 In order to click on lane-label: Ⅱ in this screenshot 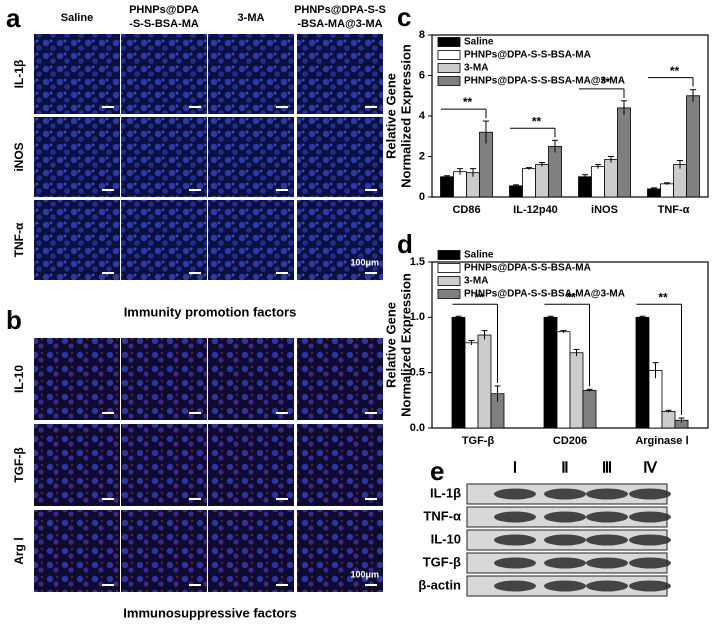, I will do `click(564, 468)`.